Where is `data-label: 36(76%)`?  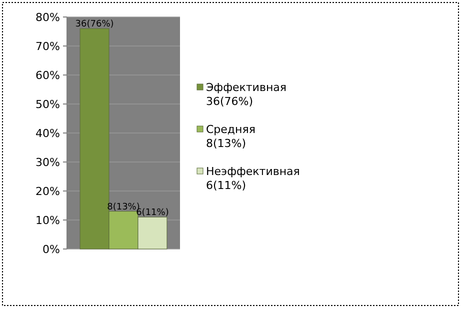
data-label: 36(76%) is located at coordinates (94, 25).